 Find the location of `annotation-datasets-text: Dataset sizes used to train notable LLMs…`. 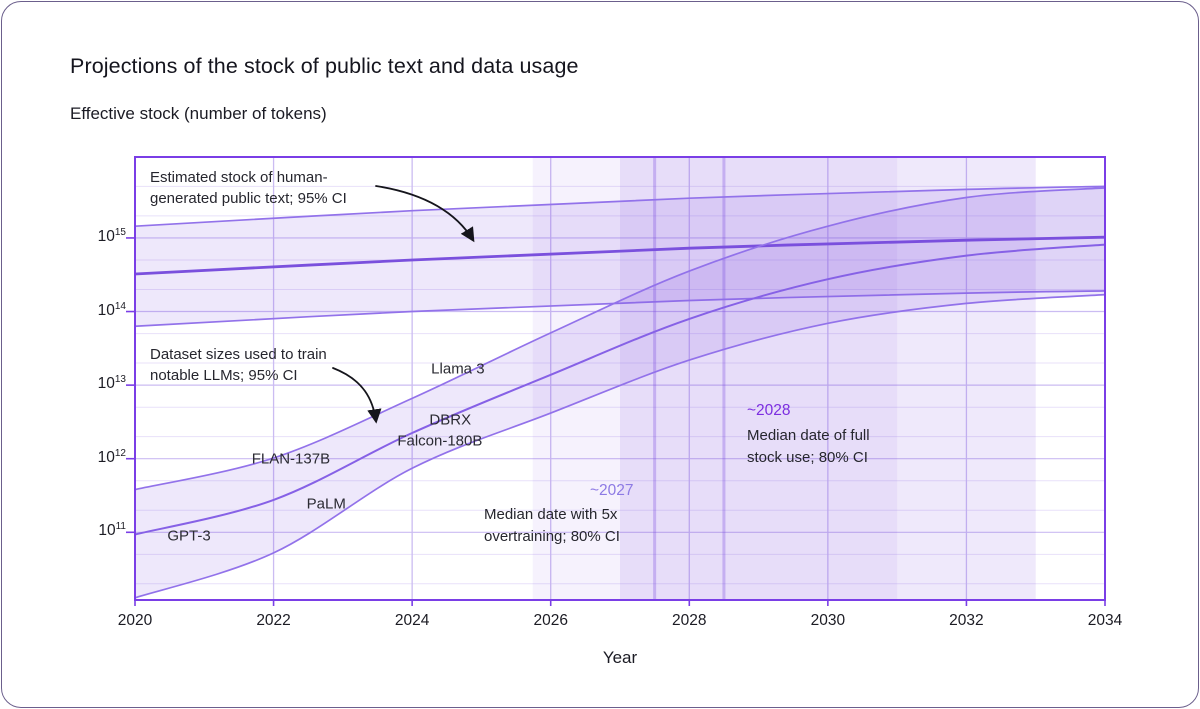

annotation-datasets-text: Dataset sizes used to train notable LLMs… is located at coordinates (238, 365).